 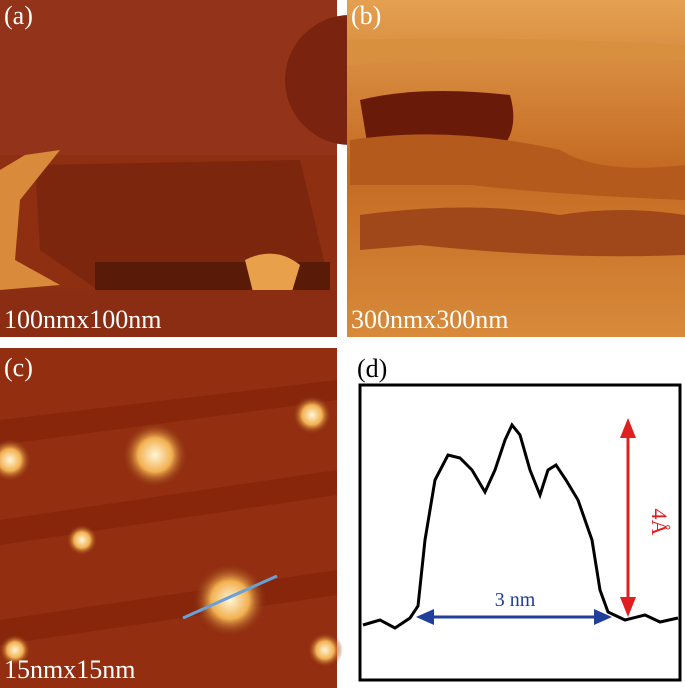 I want to click on panel-label: (d), so click(x=372, y=368).